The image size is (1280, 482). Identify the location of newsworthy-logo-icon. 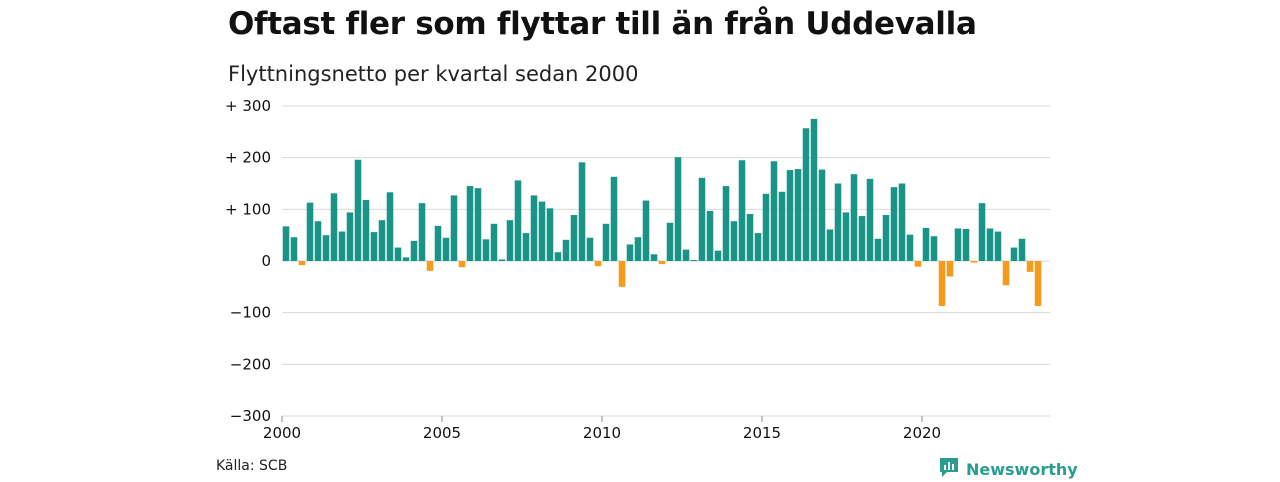
(949, 469).